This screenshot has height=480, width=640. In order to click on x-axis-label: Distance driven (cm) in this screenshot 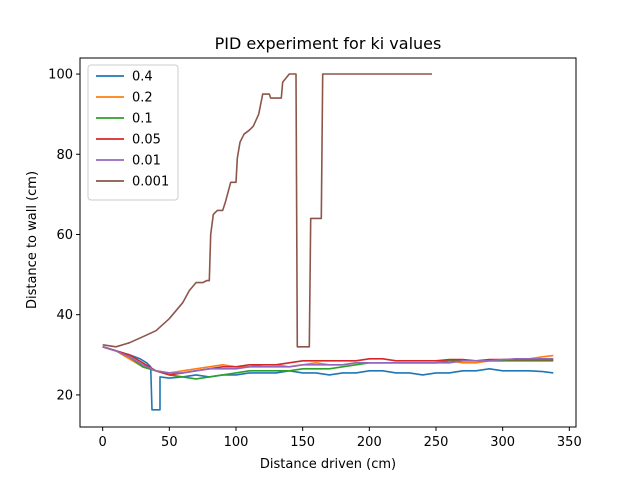, I will do `click(328, 464)`.